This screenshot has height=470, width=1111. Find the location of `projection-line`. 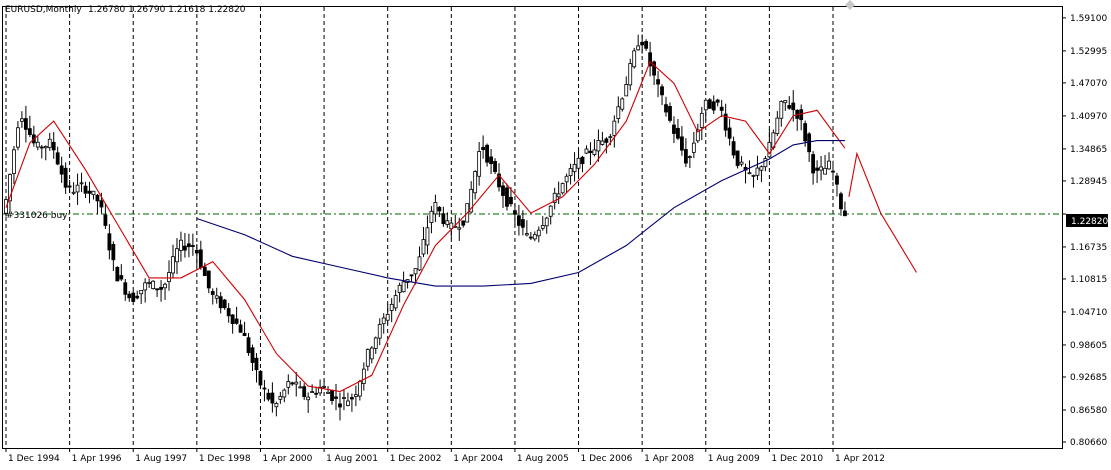

projection-line is located at coordinates (882, 212).